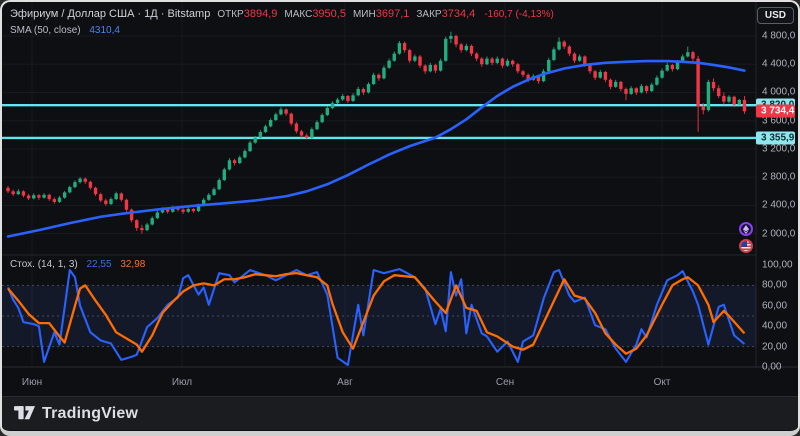  Describe the element at coordinates (775, 306) in the screenshot. I see `stoch-tick-label: 60,00` at that location.